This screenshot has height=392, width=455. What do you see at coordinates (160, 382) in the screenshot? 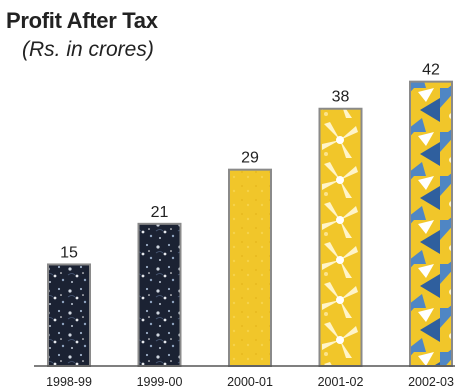
I see `x-tick-label-1999-00: 1999-00` at bounding box center [160, 382].